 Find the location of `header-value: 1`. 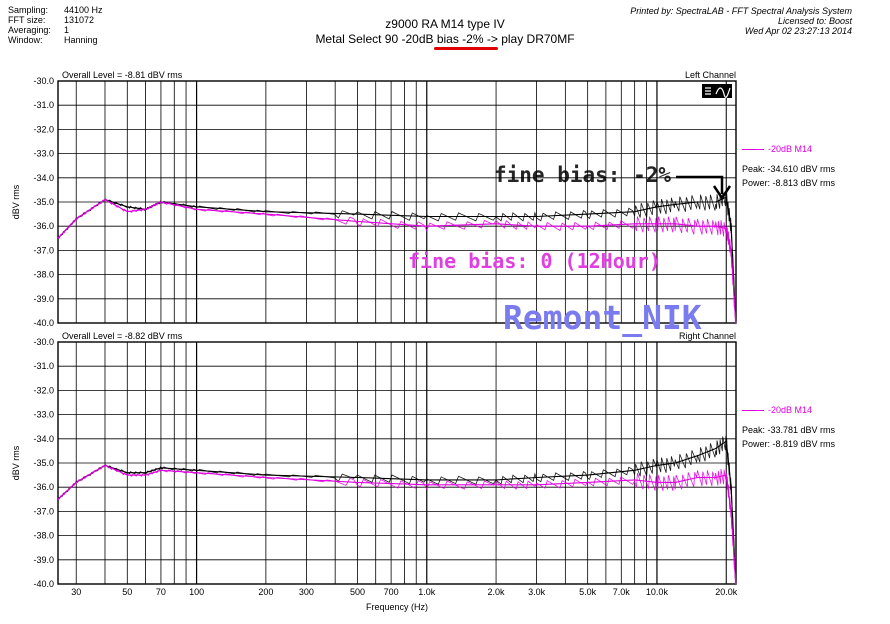

header-value: 1 is located at coordinates (67, 30).